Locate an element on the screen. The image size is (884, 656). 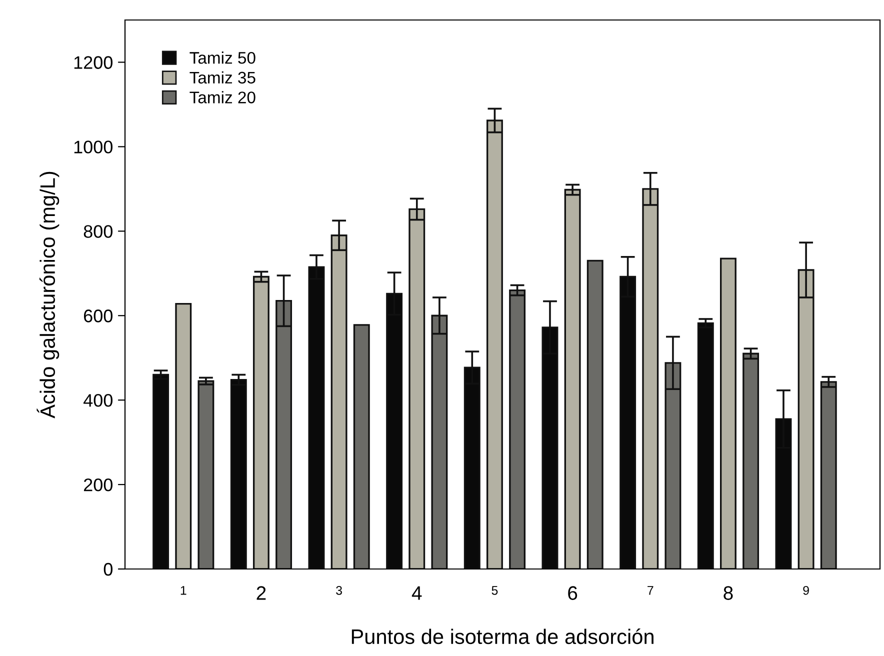
x-tick-label: 7 is located at coordinates (651, 590).